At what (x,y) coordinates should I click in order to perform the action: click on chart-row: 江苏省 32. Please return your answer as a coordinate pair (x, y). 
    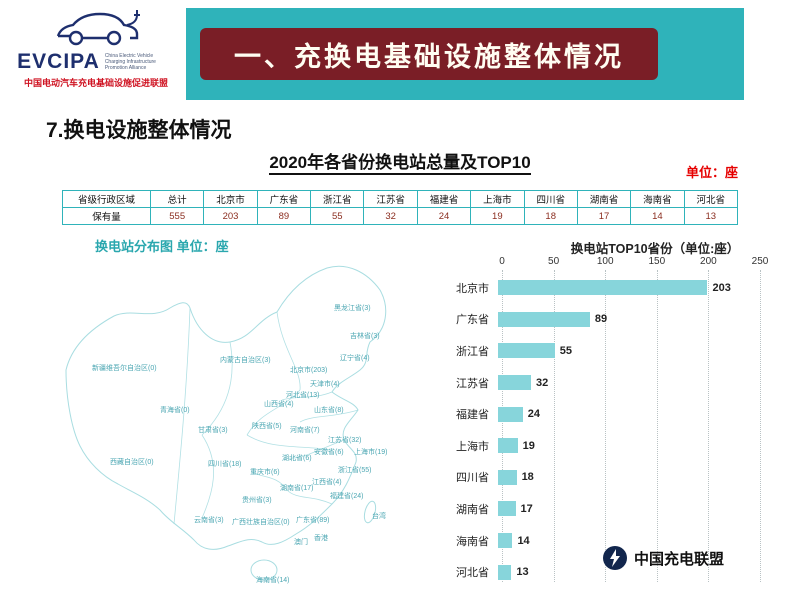
    Looking at the image, I should click on (626, 383).